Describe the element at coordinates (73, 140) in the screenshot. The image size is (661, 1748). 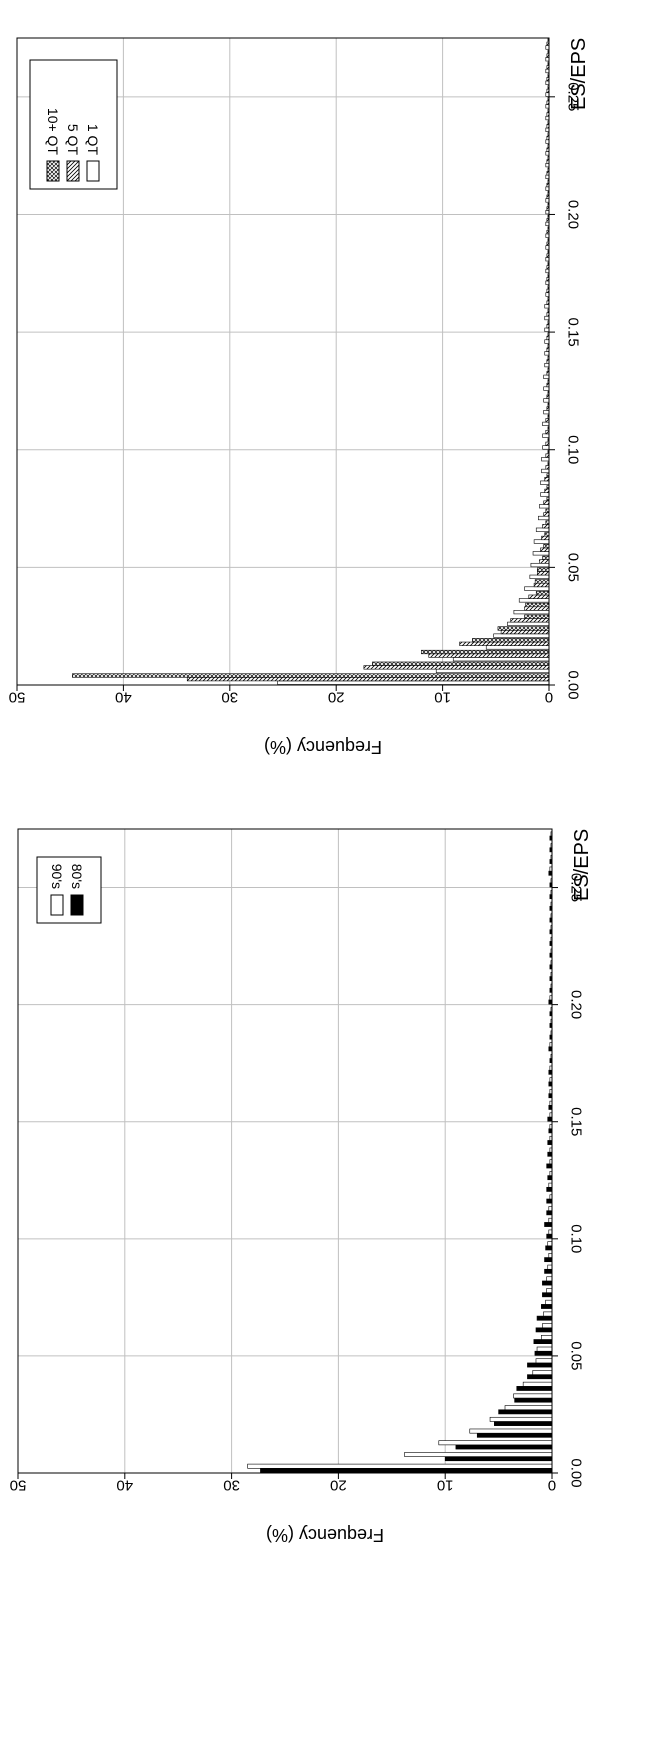
I see `legend-label: 5 QT` at that location.